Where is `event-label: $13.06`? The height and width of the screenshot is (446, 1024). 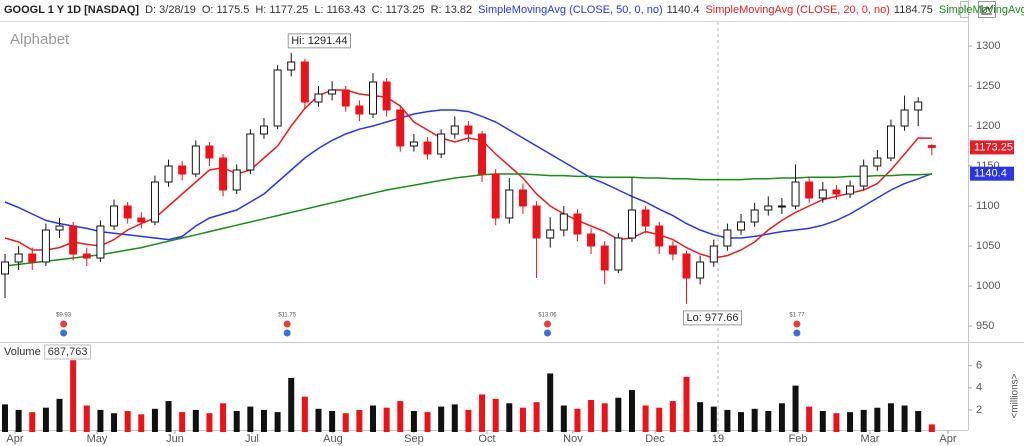
event-label: $13.06 is located at coordinates (547, 316).